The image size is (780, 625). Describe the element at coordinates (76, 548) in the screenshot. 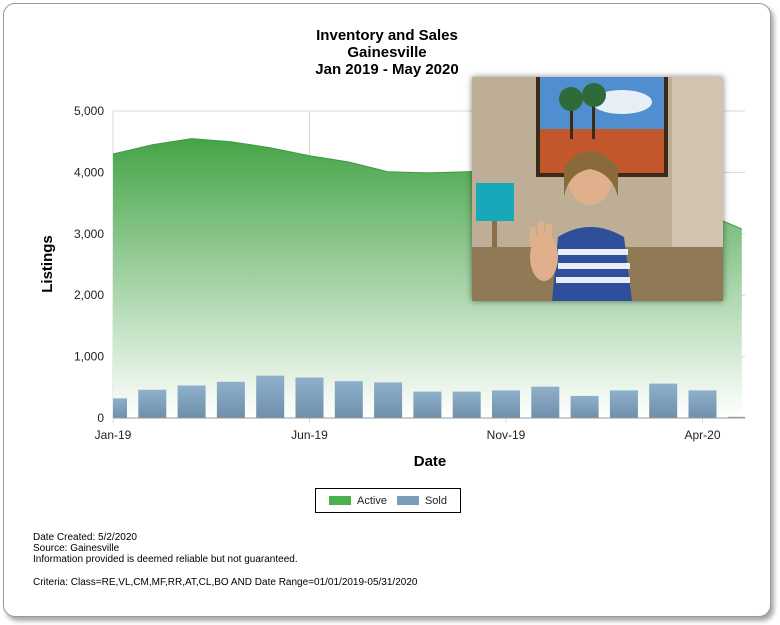

I see `source-text: Source: Gainesville` at that location.